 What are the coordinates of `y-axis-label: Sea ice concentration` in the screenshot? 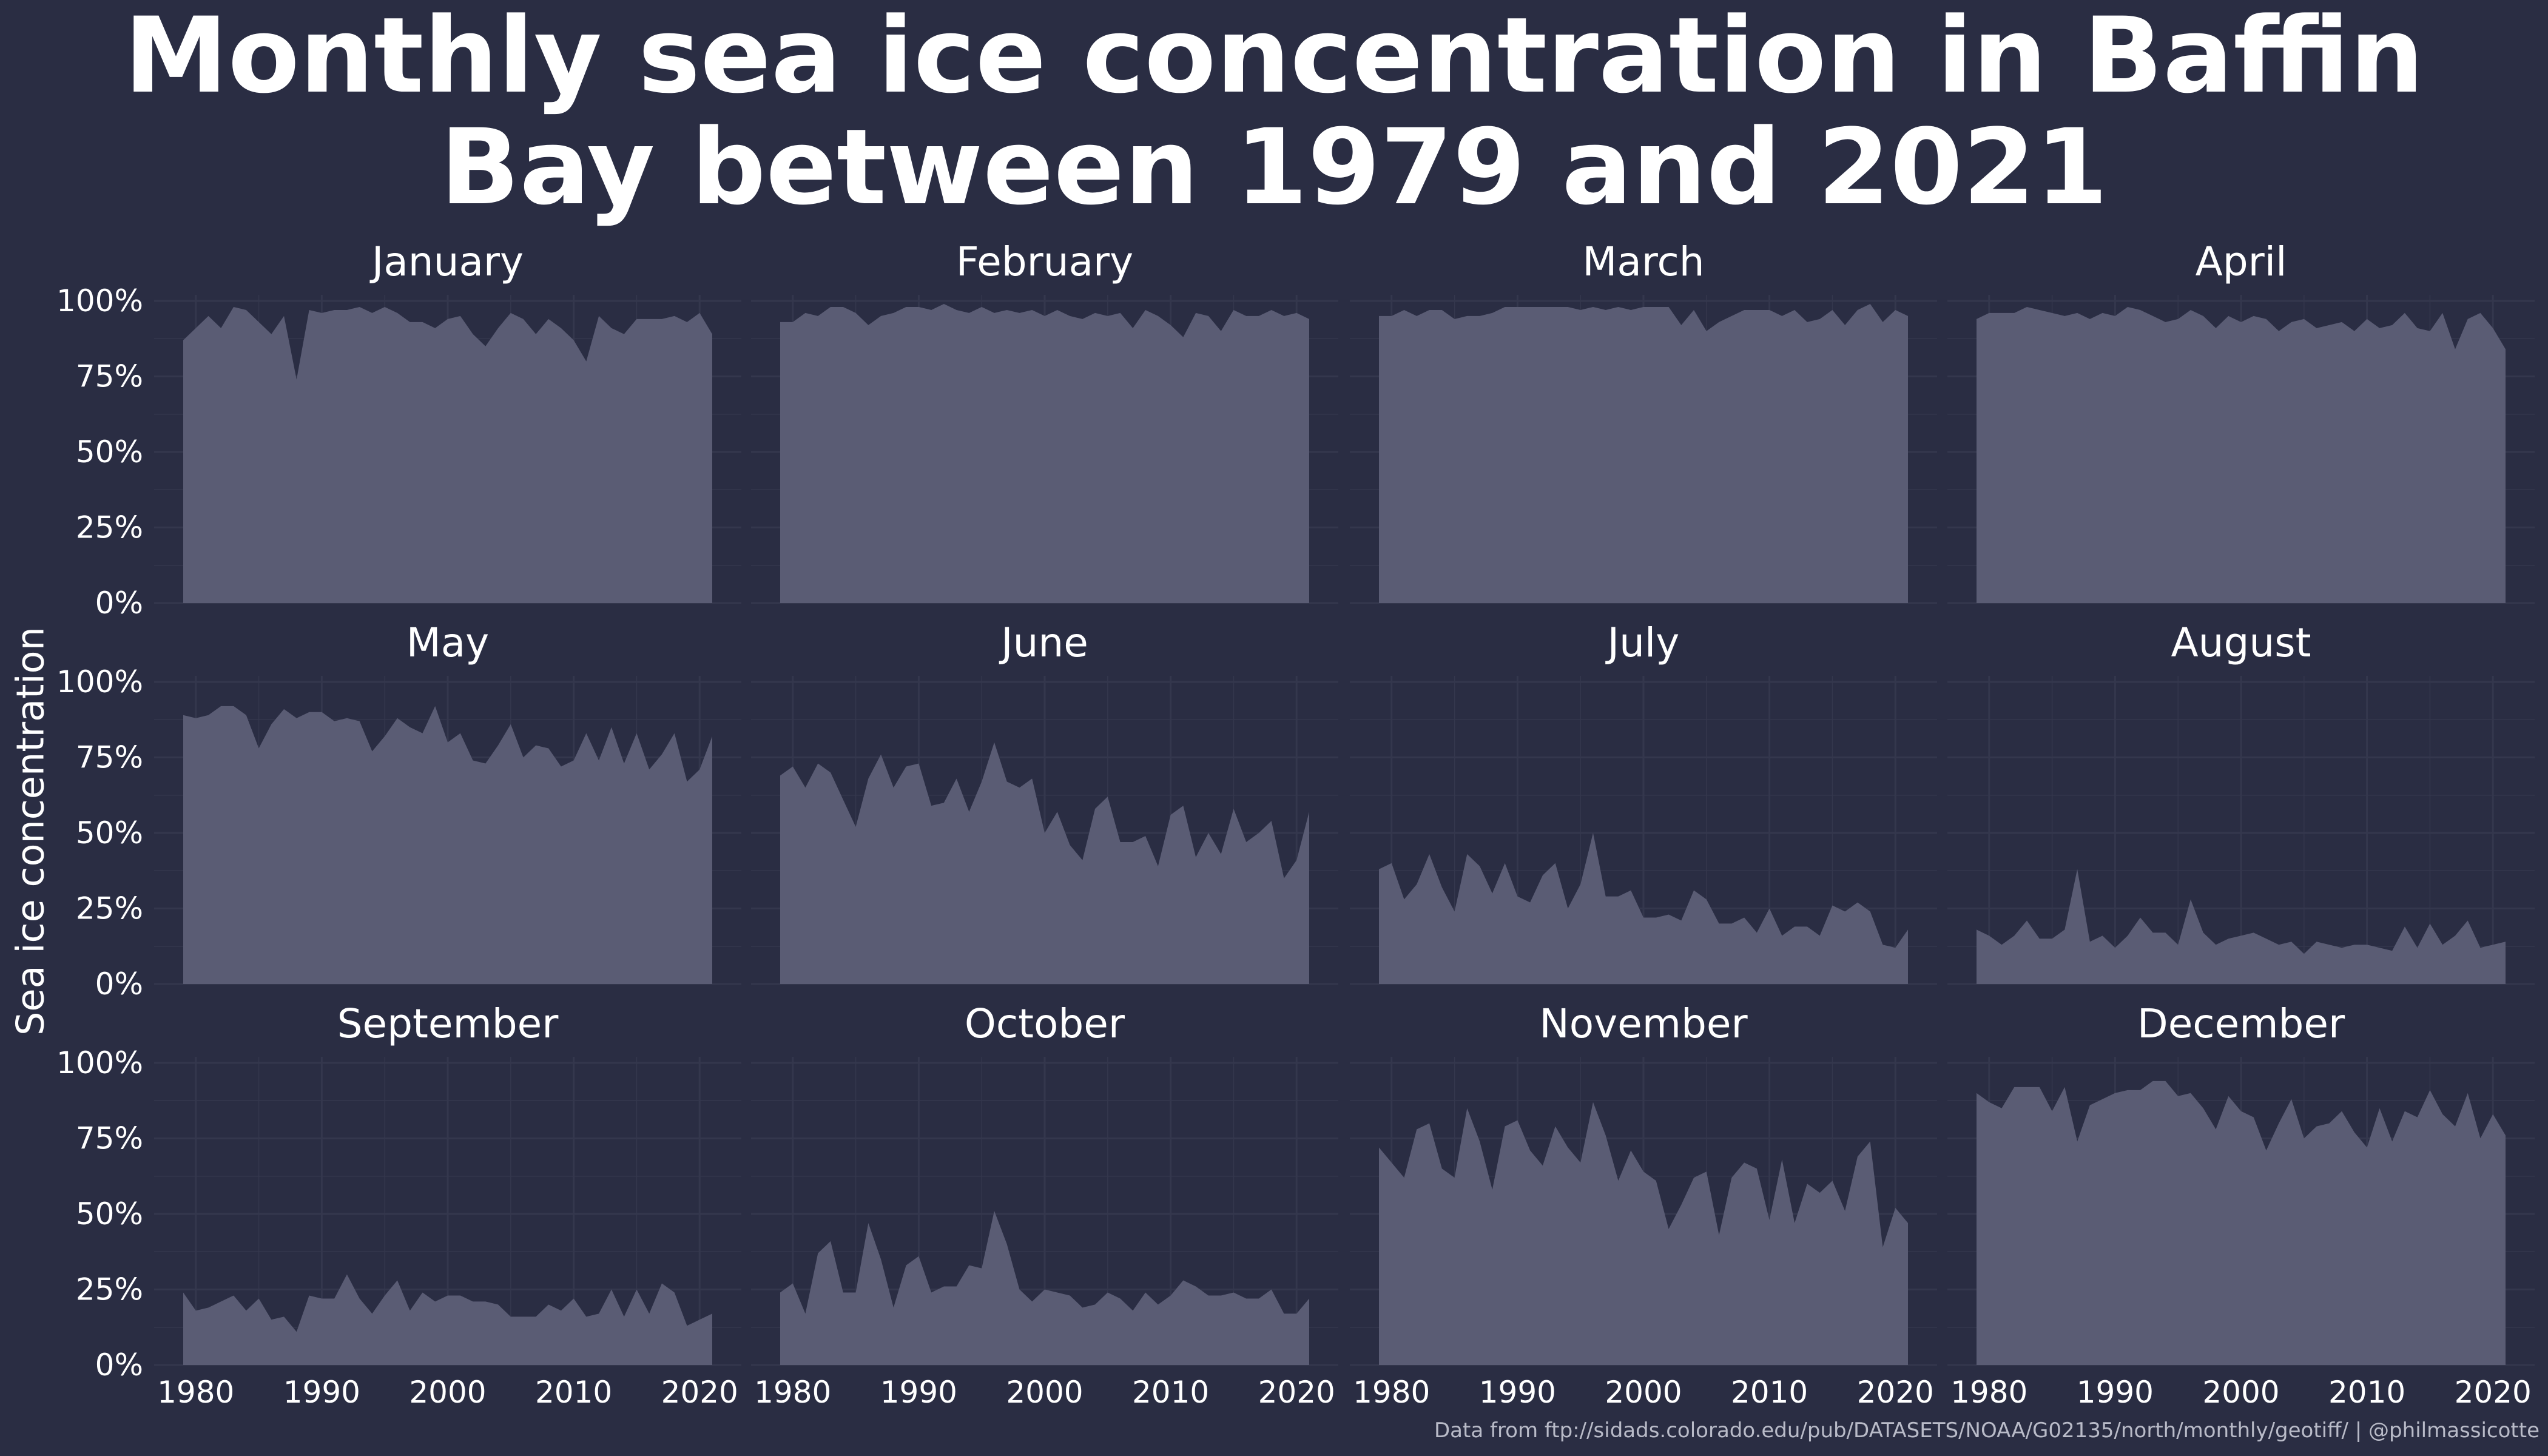 It's located at (30, 831).